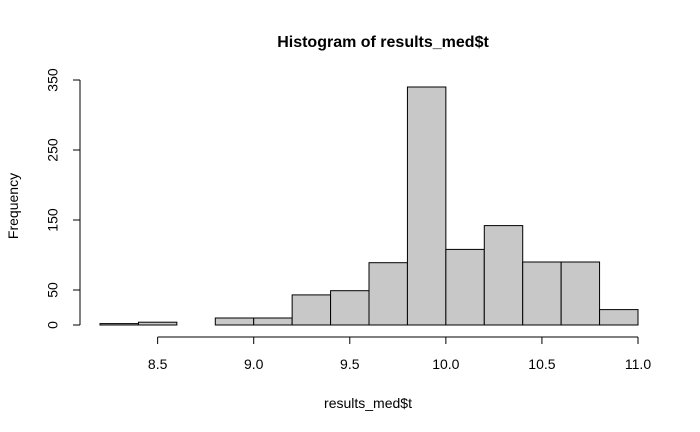 This screenshot has height=432, width=700. I want to click on x-axis-label: results_med$t, so click(368, 403).